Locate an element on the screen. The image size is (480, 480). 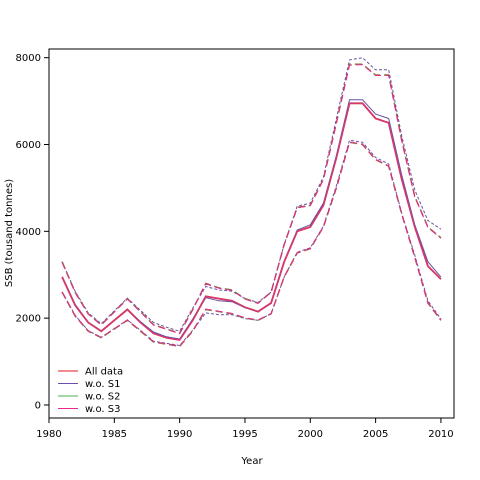
y-tick-label: 6000 is located at coordinates (28, 145).